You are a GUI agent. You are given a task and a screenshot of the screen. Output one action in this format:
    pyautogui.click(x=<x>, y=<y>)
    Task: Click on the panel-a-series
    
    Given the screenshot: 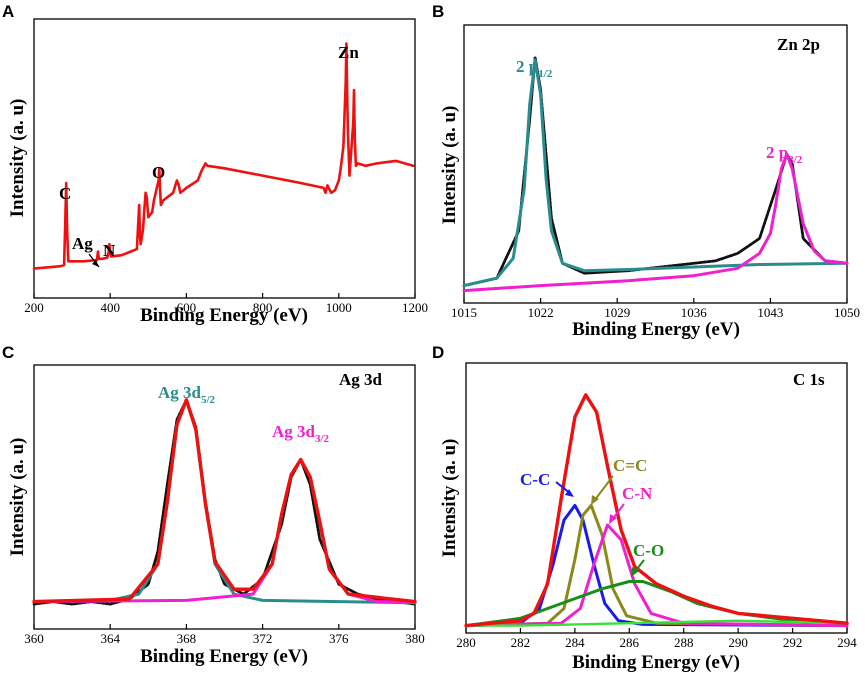 What is the action you would take?
    pyautogui.click(x=223, y=156)
    